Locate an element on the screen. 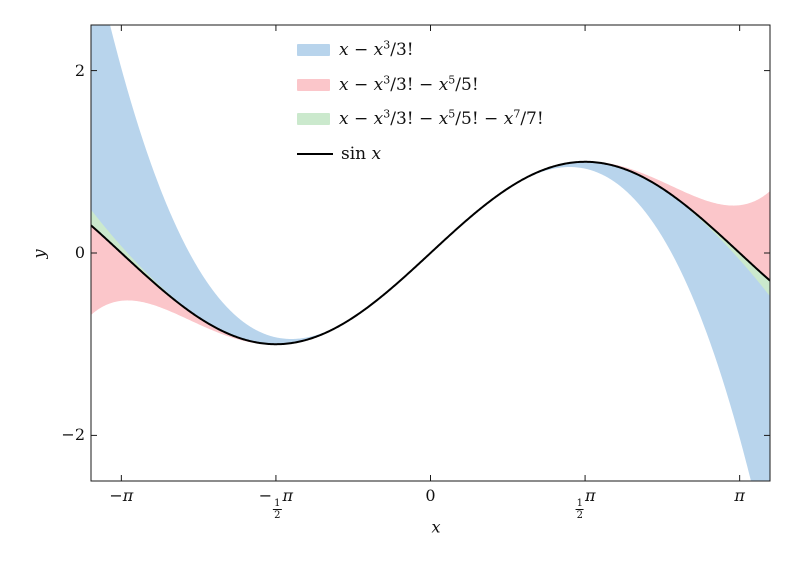 This screenshot has width=800, height=565. legend-label: x − x3/3! is located at coordinates (376, 49).